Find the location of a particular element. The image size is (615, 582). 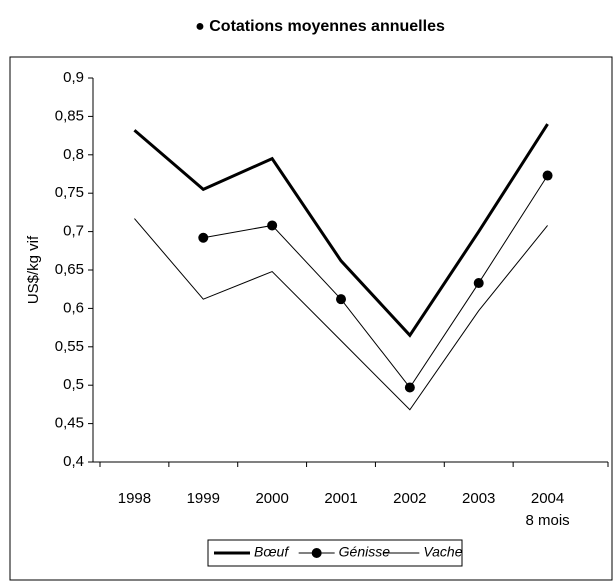

y-tick-label: 0,75 is located at coordinates (69, 192).